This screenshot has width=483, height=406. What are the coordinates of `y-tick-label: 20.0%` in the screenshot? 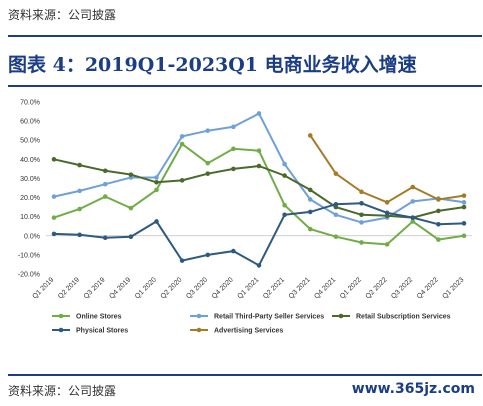 It's located at (30, 198).